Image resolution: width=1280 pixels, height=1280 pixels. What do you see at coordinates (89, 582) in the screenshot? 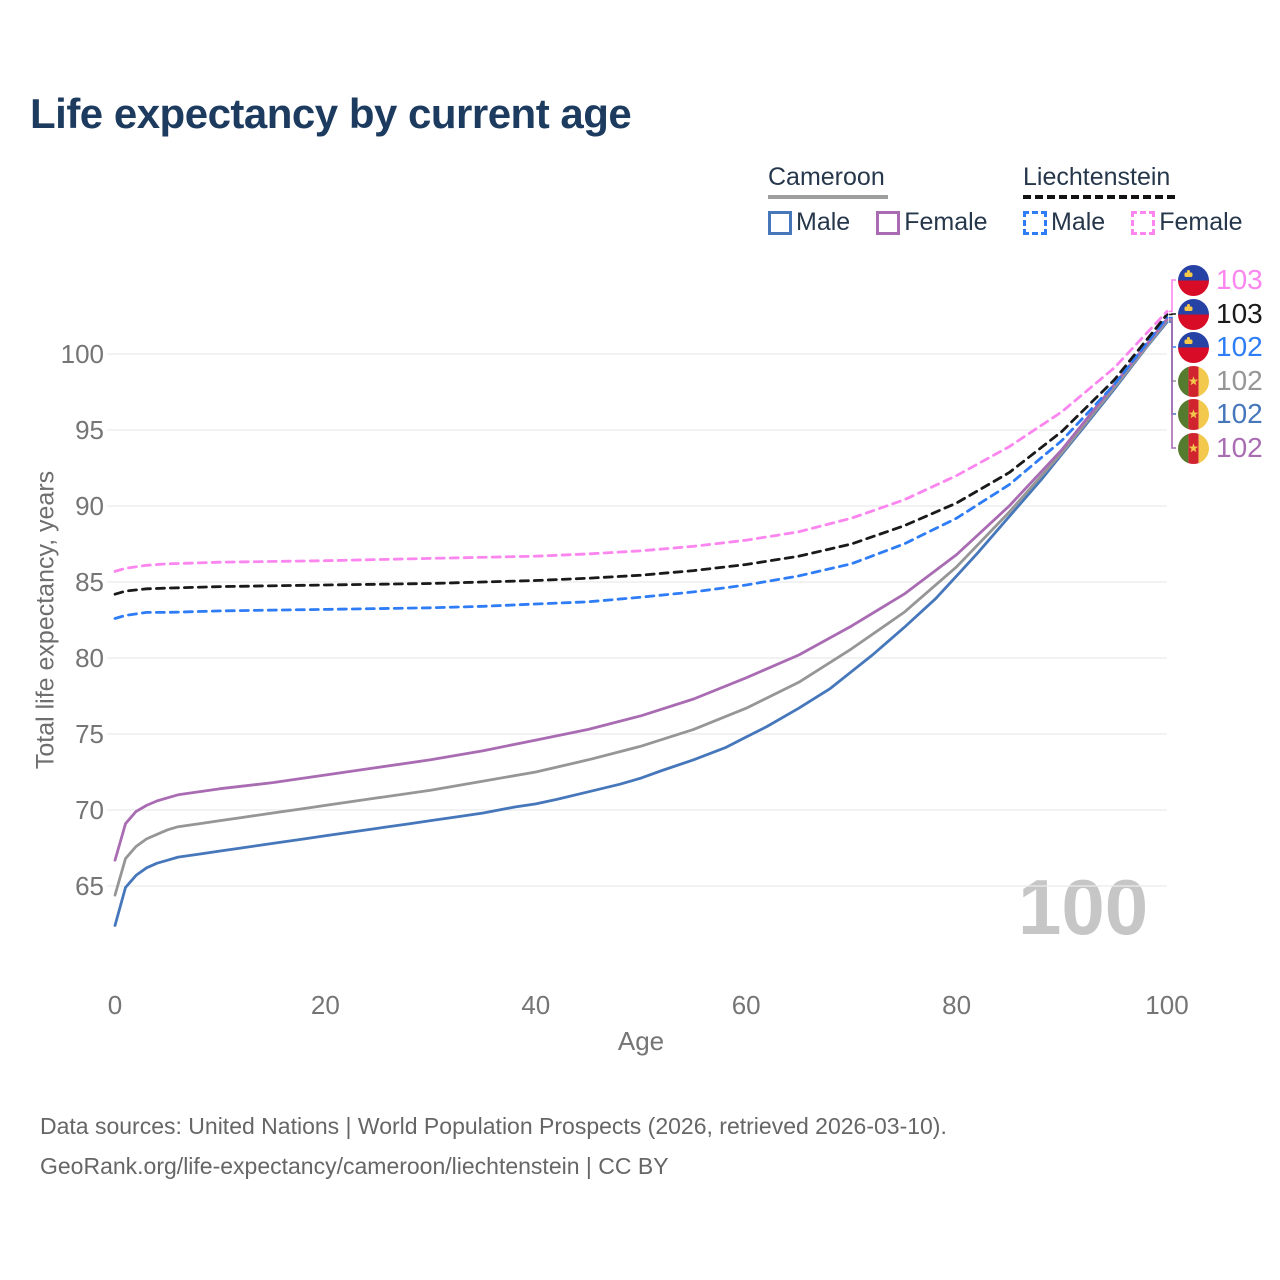
I see `y-tick-label: 85` at bounding box center [89, 582].